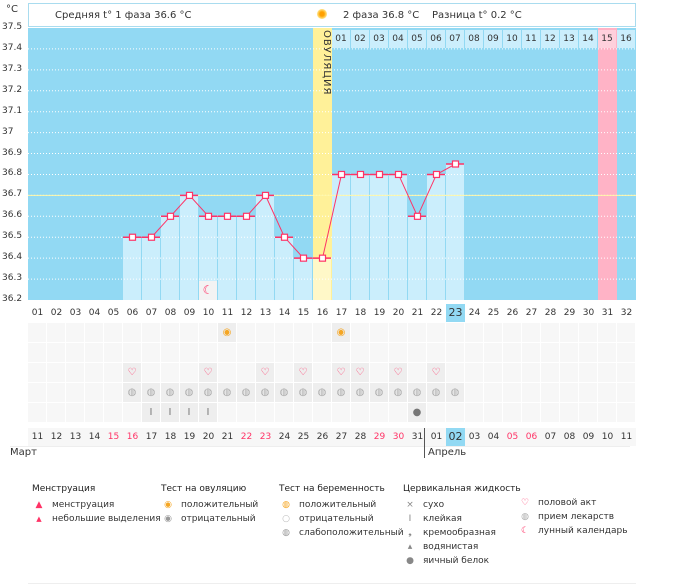 This screenshot has width=673, height=587. Describe the element at coordinates (168, 519) in the screenshot. I see `negative-test-icon: ◉` at that location.